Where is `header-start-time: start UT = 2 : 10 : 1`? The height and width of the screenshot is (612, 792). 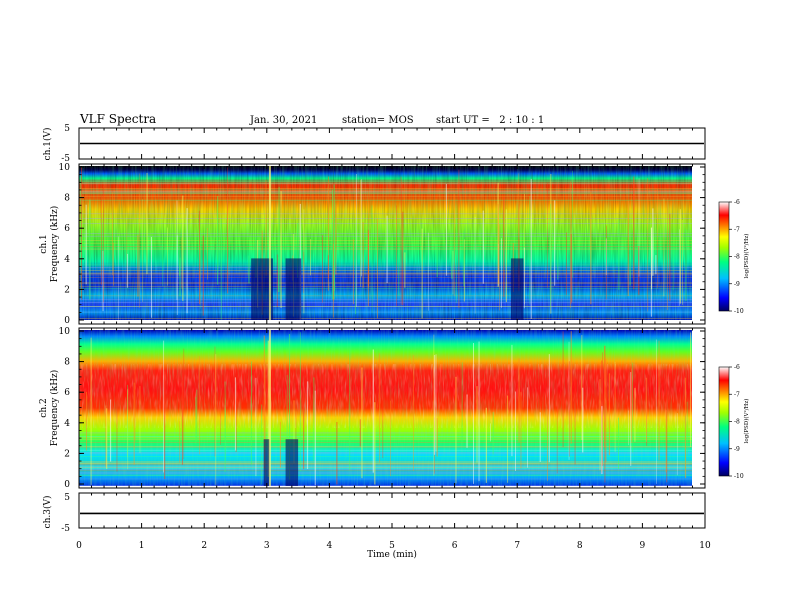 header-start-time: start UT = 2 : 10 : 1 is located at coordinates (490, 120).